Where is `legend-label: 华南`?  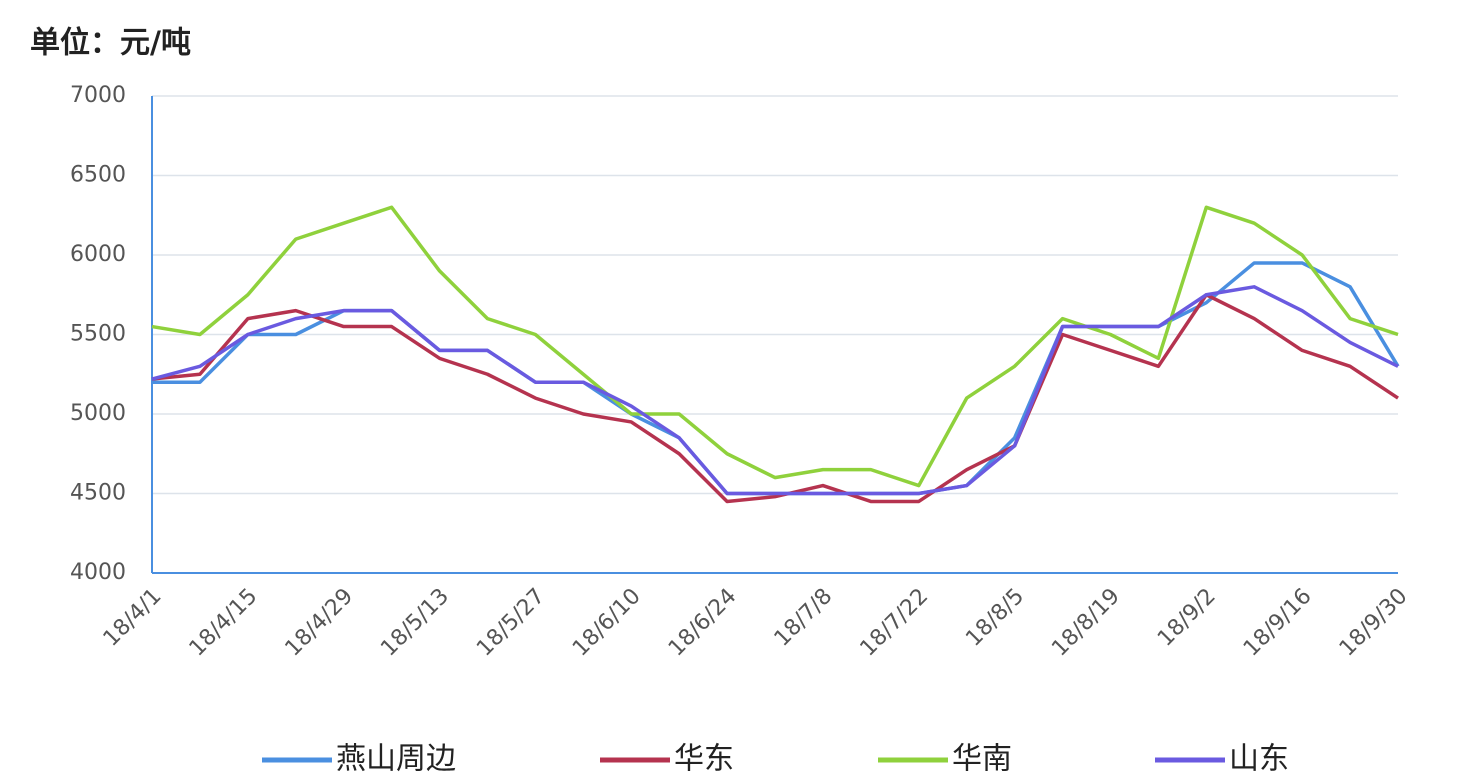
legend-label: 华南 is located at coordinates (982, 759).